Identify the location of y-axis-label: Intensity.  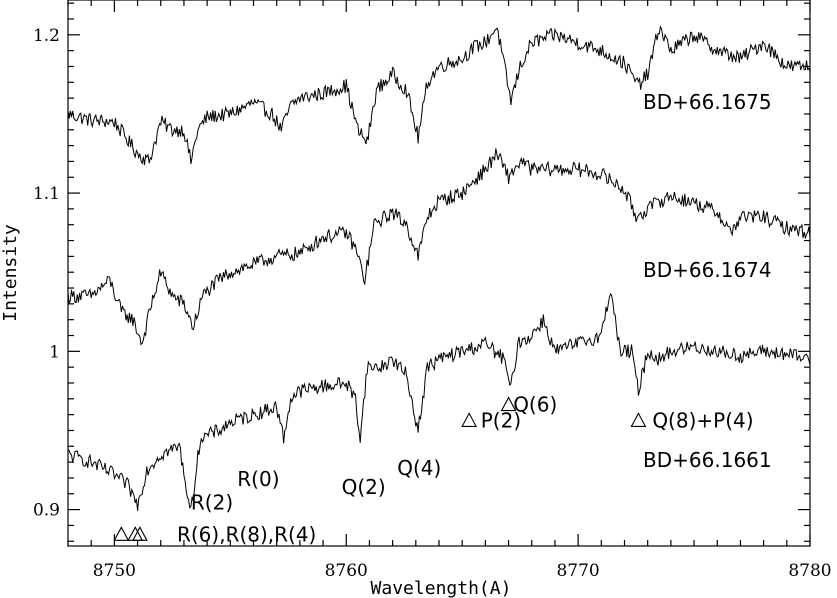
(10, 273).